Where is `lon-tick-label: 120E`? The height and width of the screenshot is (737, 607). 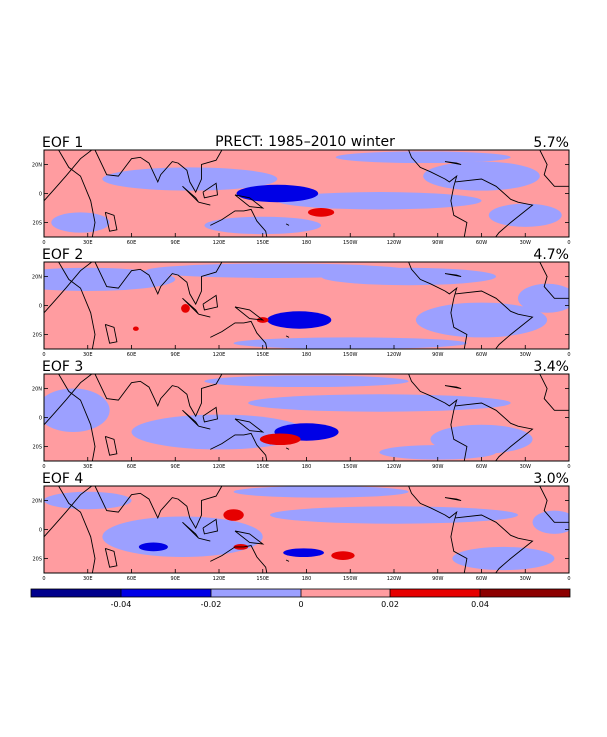 lon-tick-label: 120E is located at coordinates (219, 467).